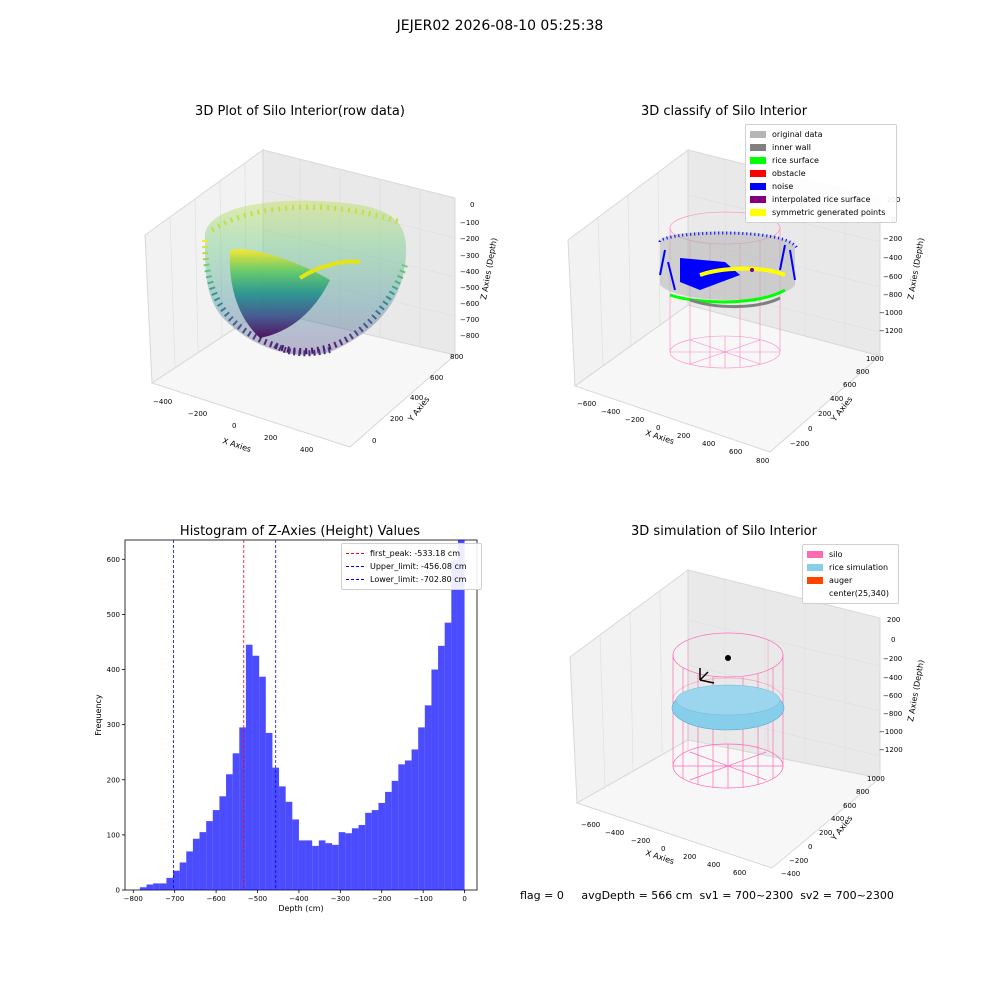 The height and width of the screenshot is (1000, 1000). Describe the element at coordinates (257, 899) in the screenshot. I see `histogram-xtick-label: −500` at that location.